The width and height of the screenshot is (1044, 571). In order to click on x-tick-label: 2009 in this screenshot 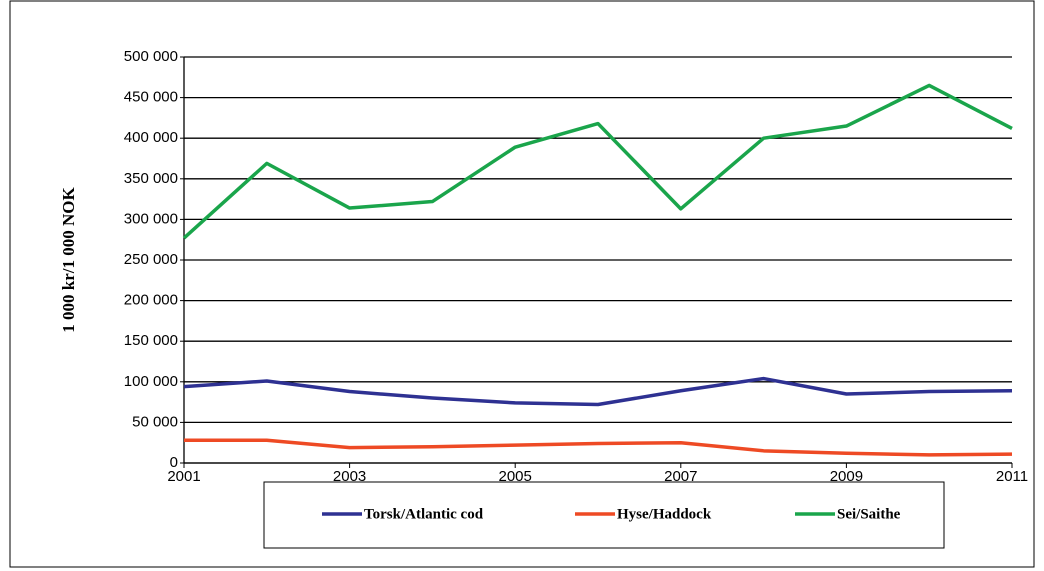, I will do `click(846, 476)`.